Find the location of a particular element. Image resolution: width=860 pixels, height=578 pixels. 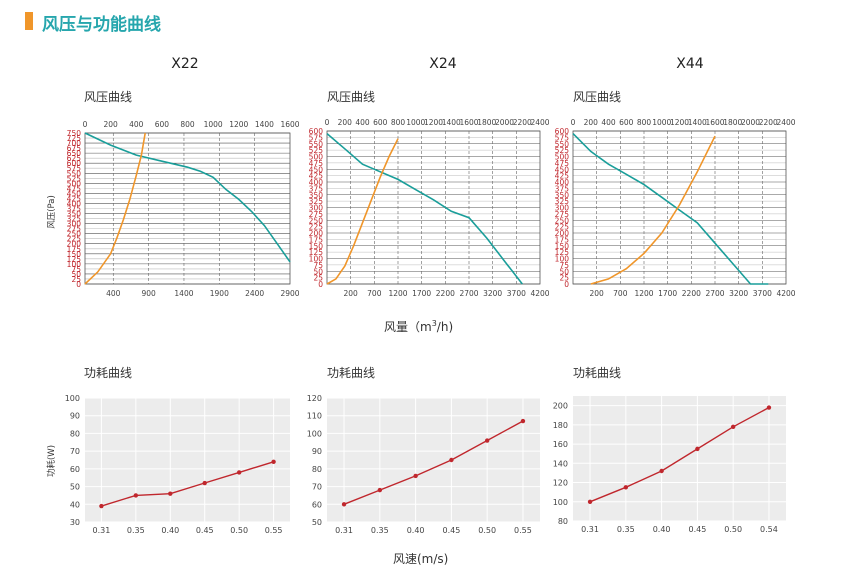

pressure-top-tick-x24: 1200 is located at coordinates (433, 122).